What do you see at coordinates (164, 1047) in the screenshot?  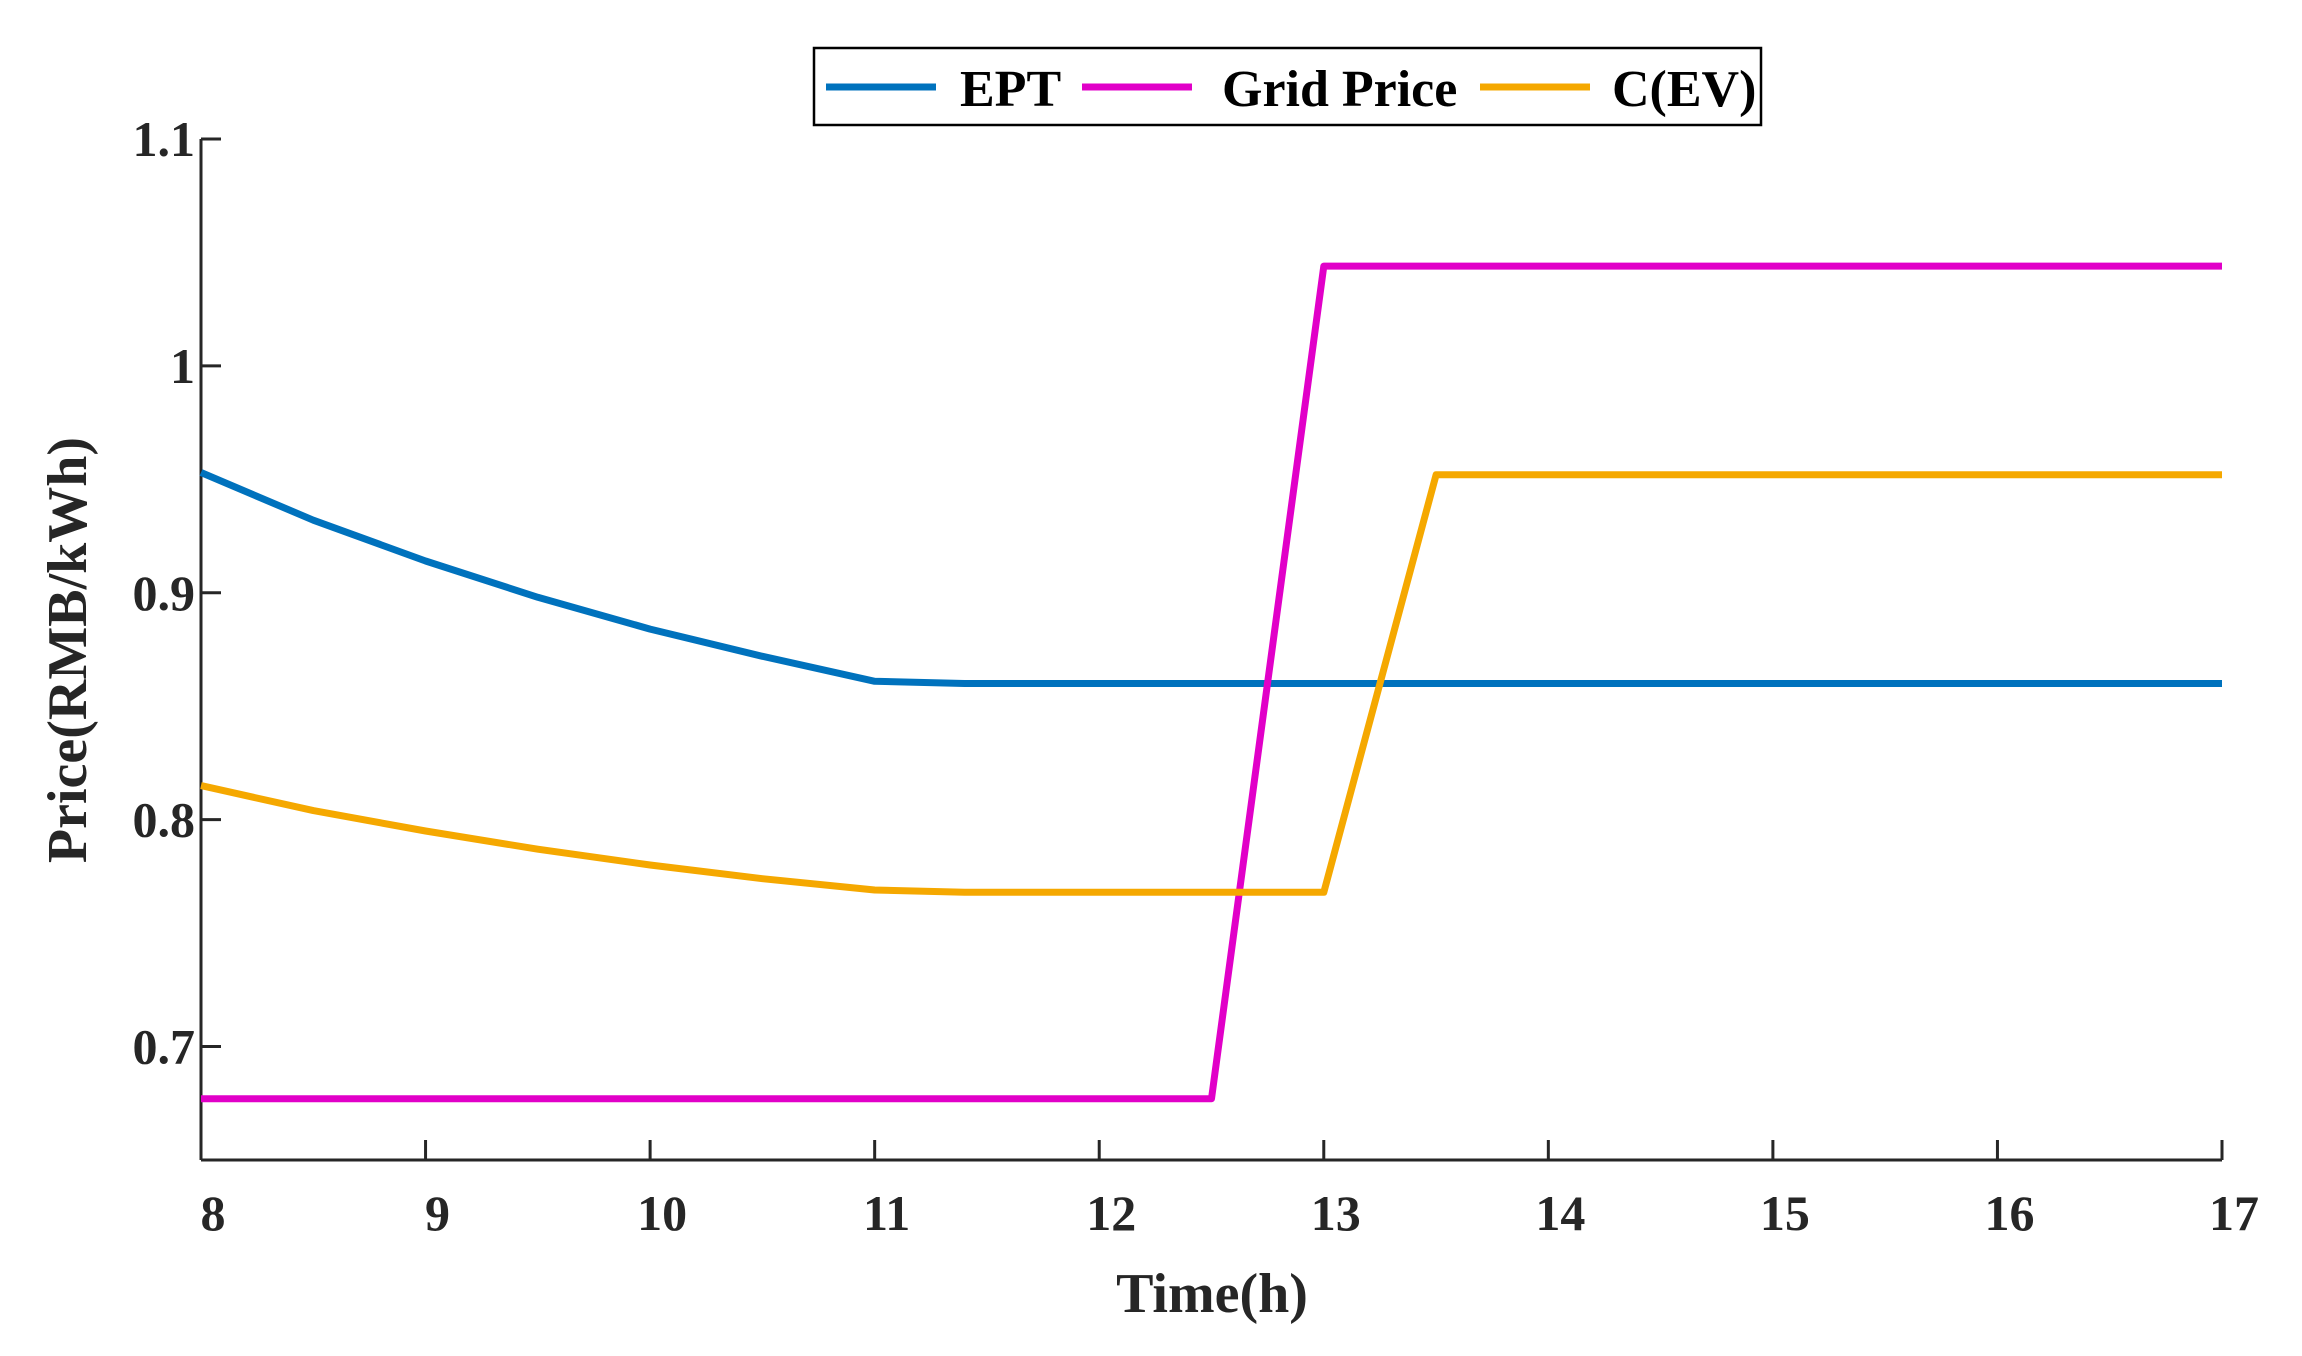 I see `y-tick-label: 0.7` at bounding box center [164, 1047].